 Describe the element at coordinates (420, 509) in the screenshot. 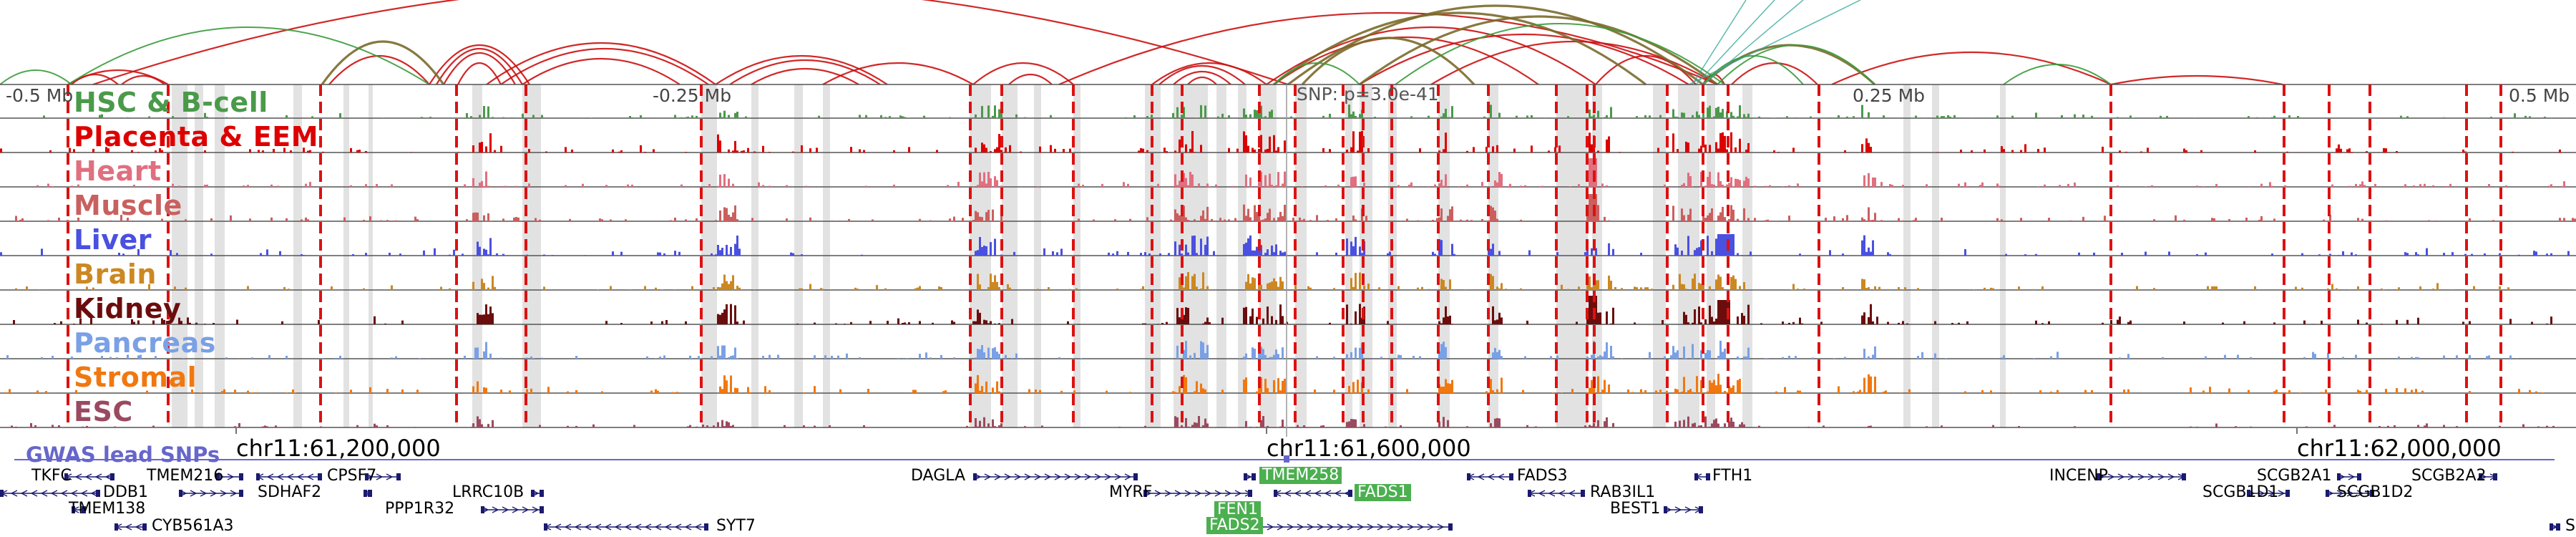

I see `gene-label-ppp1r32: PPP1R32` at that location.